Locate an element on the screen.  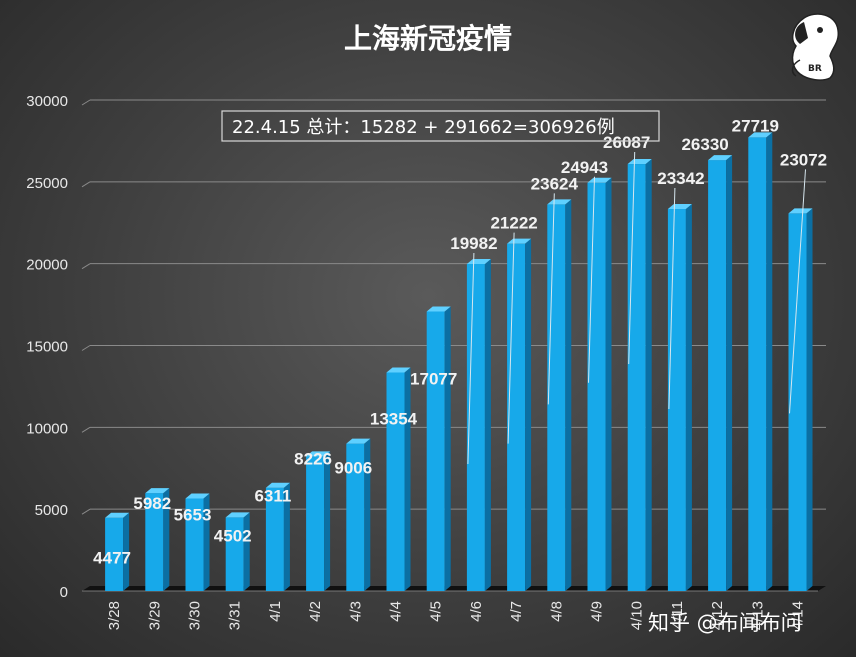
y-tick-label: 5000 is located at coordinates (51, 510).